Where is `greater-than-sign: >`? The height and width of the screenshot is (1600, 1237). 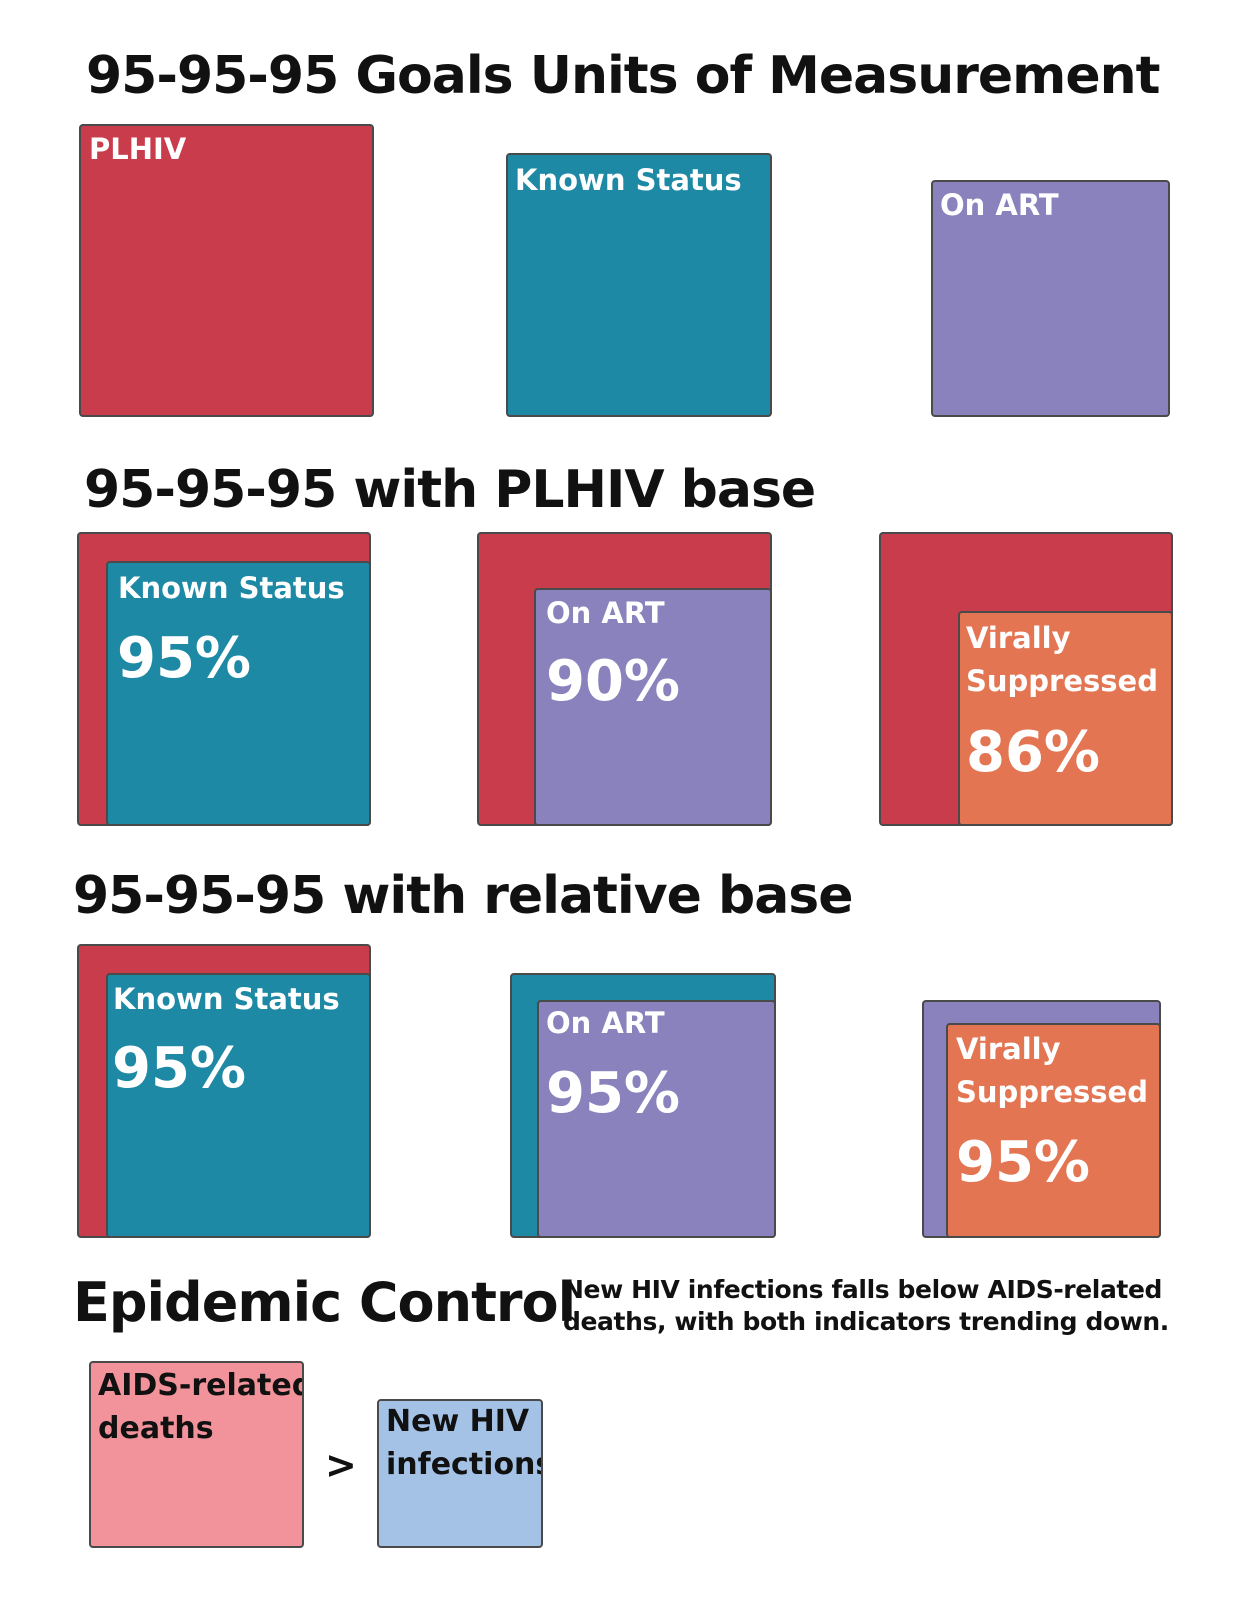 greater-than-sign: > is located at coordinates (341, 1465).